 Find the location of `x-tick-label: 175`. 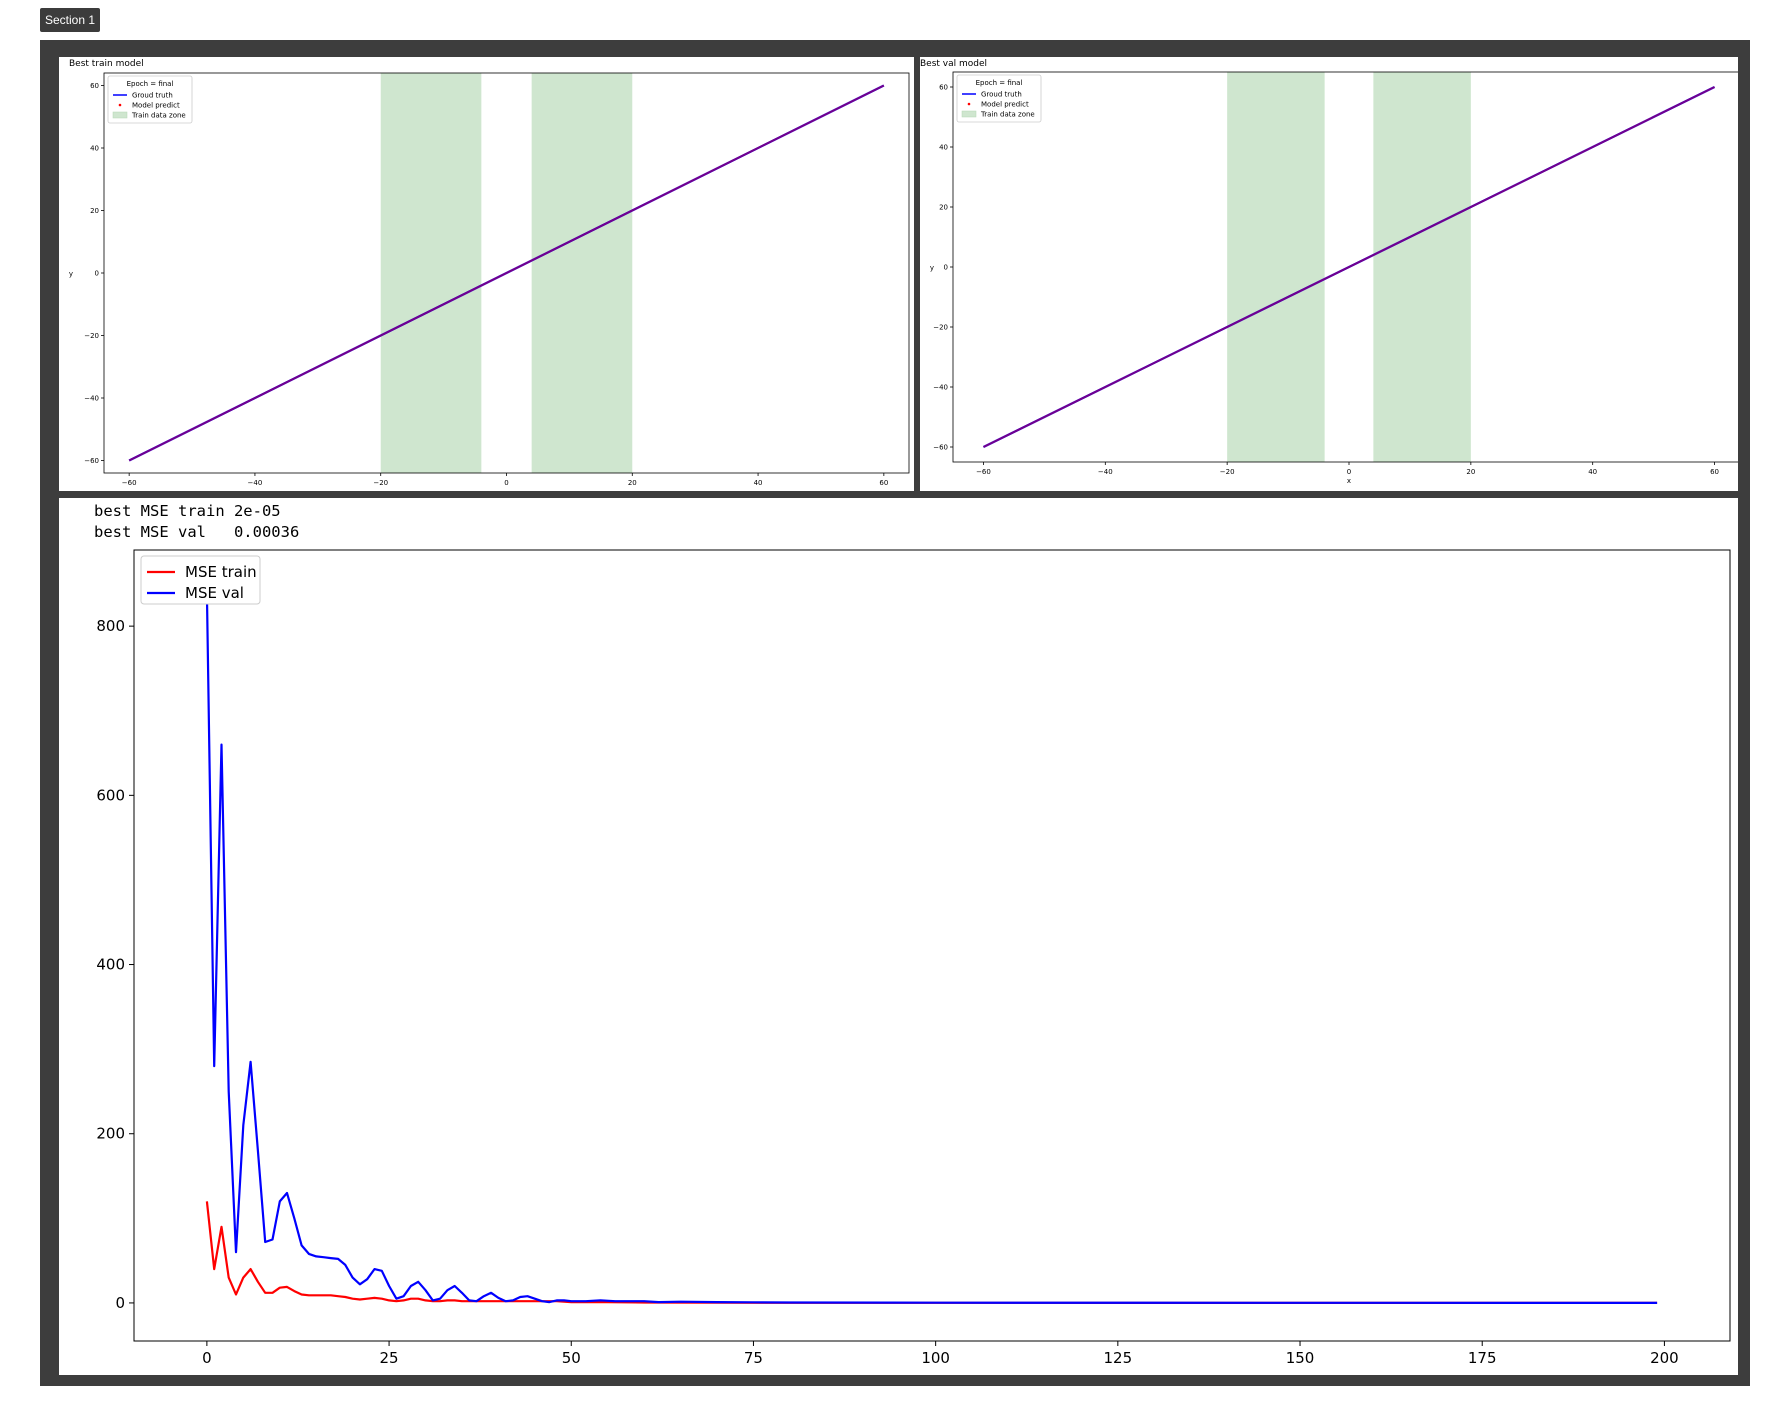

x-tick-label: 175 is located at coordinates (1482, 1358).